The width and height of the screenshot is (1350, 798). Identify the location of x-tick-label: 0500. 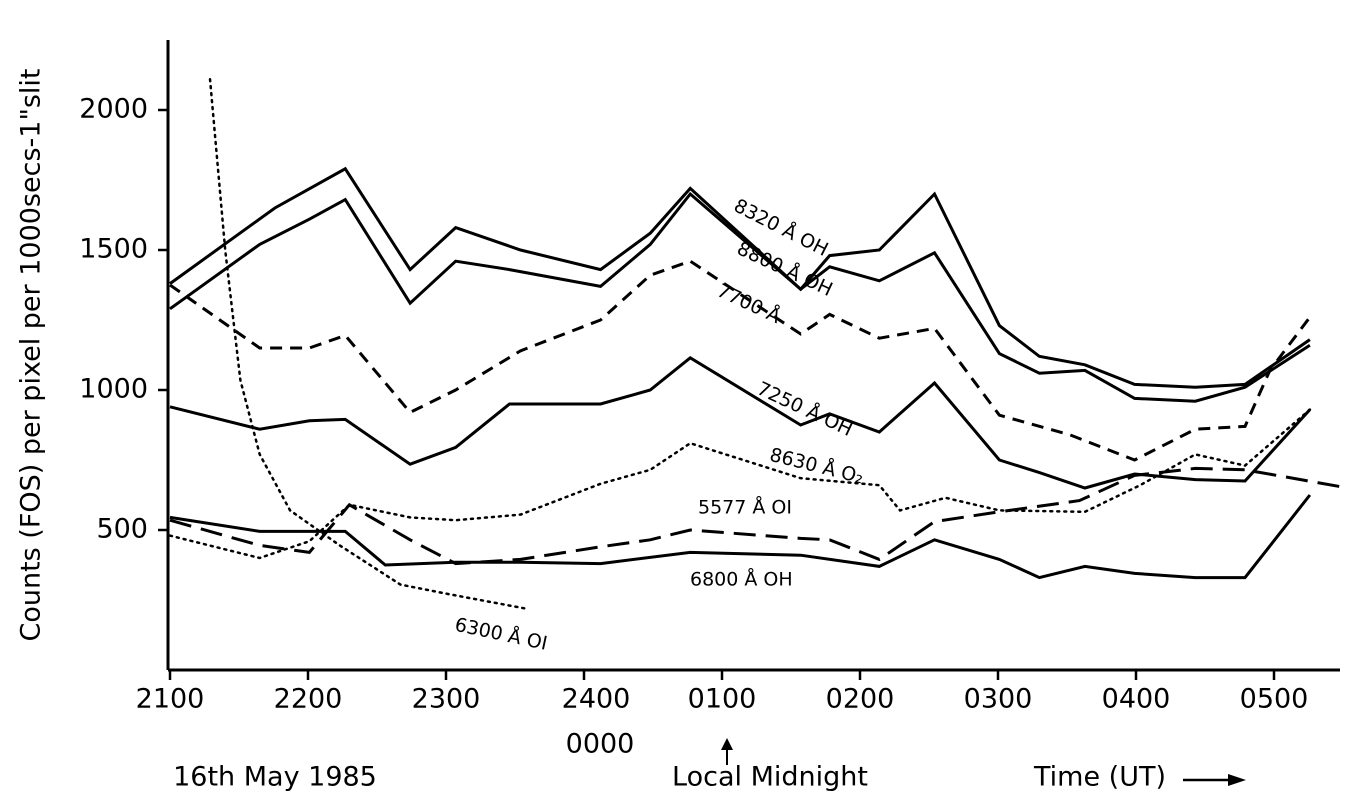
(1274, 699).